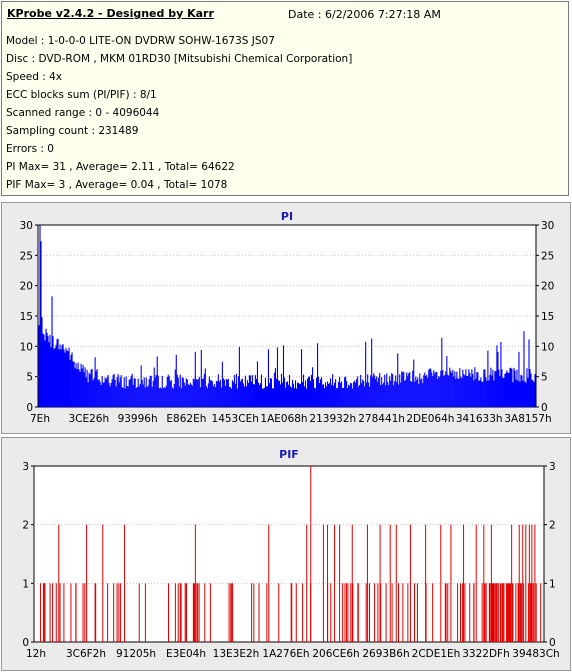  What do you see at coordinates (25, 526) in the screenshot?
I see `y-tick-label: 2` at bounding box center [25, 526].